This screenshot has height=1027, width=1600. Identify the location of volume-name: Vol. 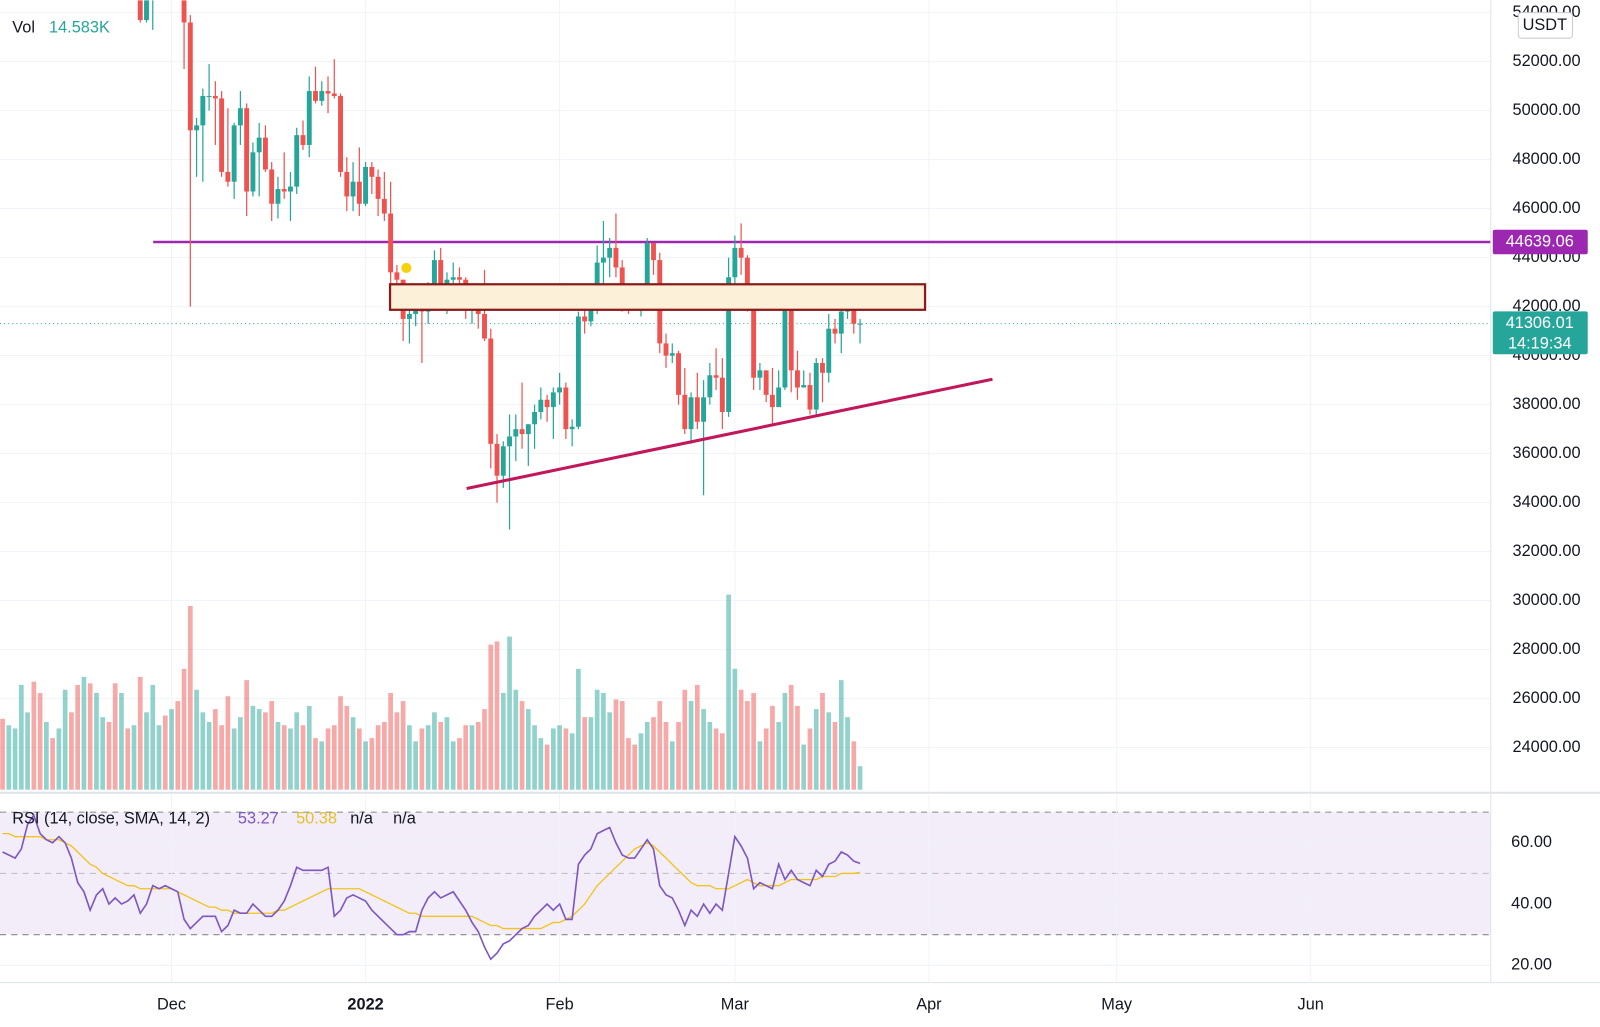
(23, 27).